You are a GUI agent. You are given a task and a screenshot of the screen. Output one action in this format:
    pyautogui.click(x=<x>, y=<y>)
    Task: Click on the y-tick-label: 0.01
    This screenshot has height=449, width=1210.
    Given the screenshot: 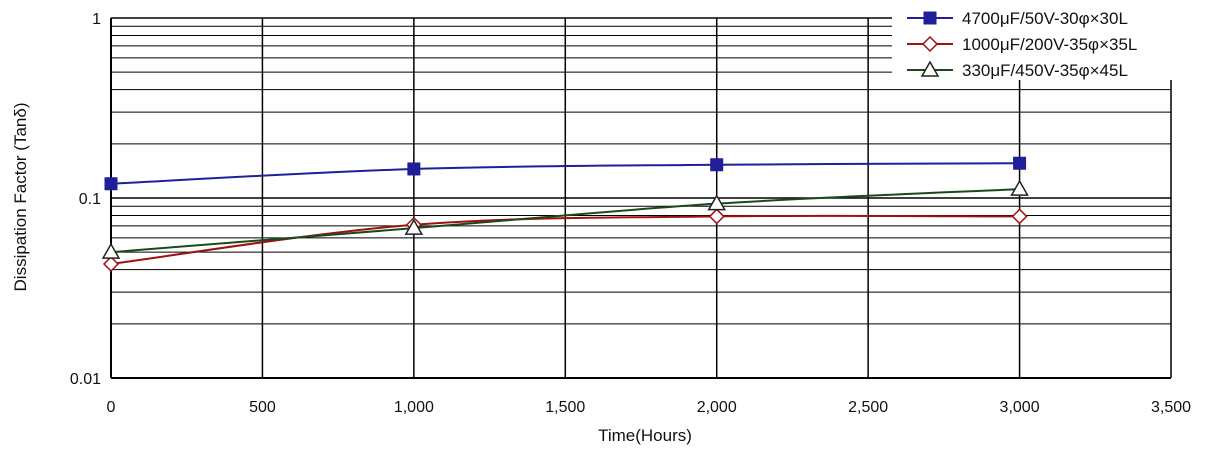 What is the action you would take?
    pyautogui.click(x=85, y=379)
    